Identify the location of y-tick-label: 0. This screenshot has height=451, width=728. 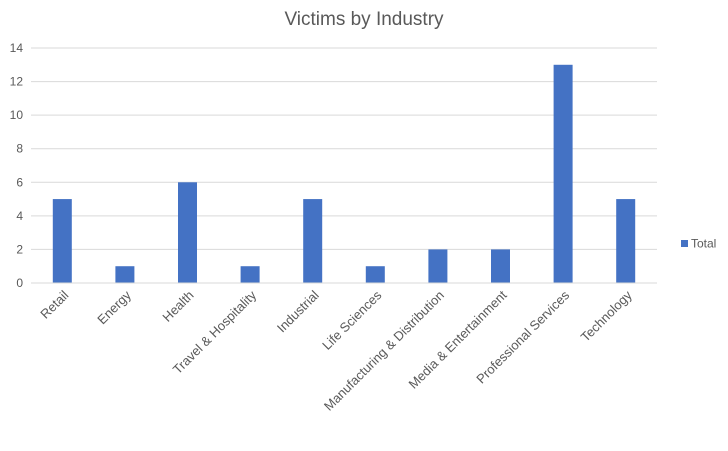
(19, 283).